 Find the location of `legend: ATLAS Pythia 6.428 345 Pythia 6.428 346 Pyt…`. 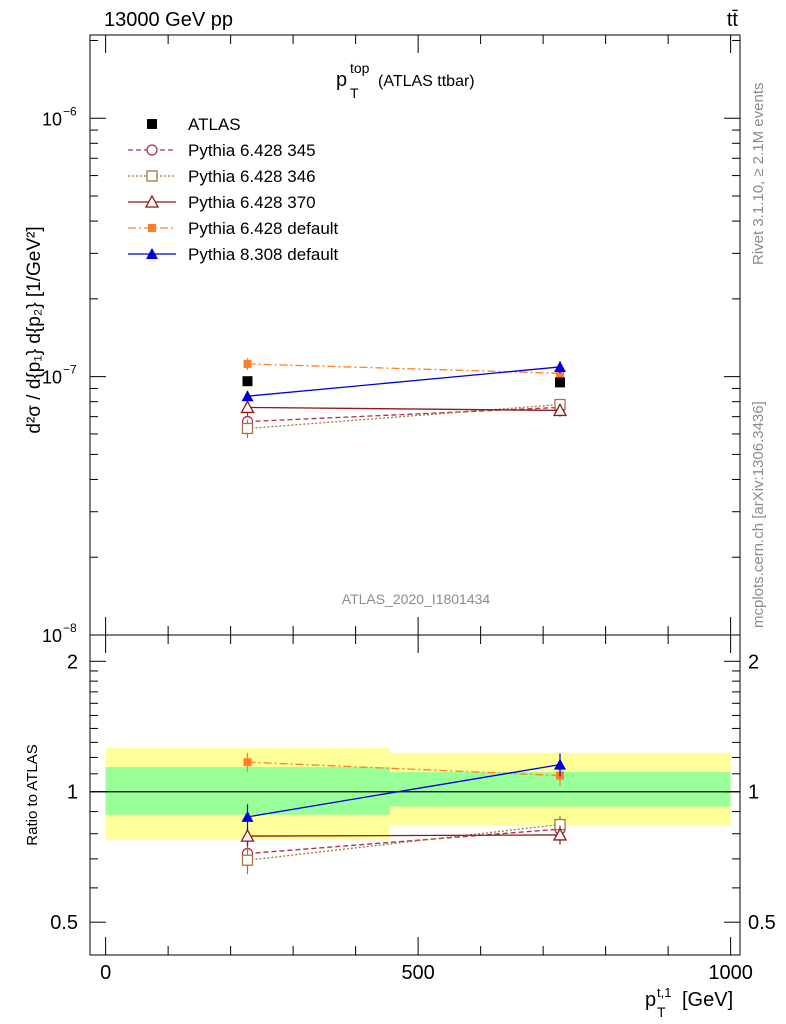

legend: ATLAS Pythia 6.428 345 Pythia 6.428 346 Pyt… is located at coordinates (233, 189).